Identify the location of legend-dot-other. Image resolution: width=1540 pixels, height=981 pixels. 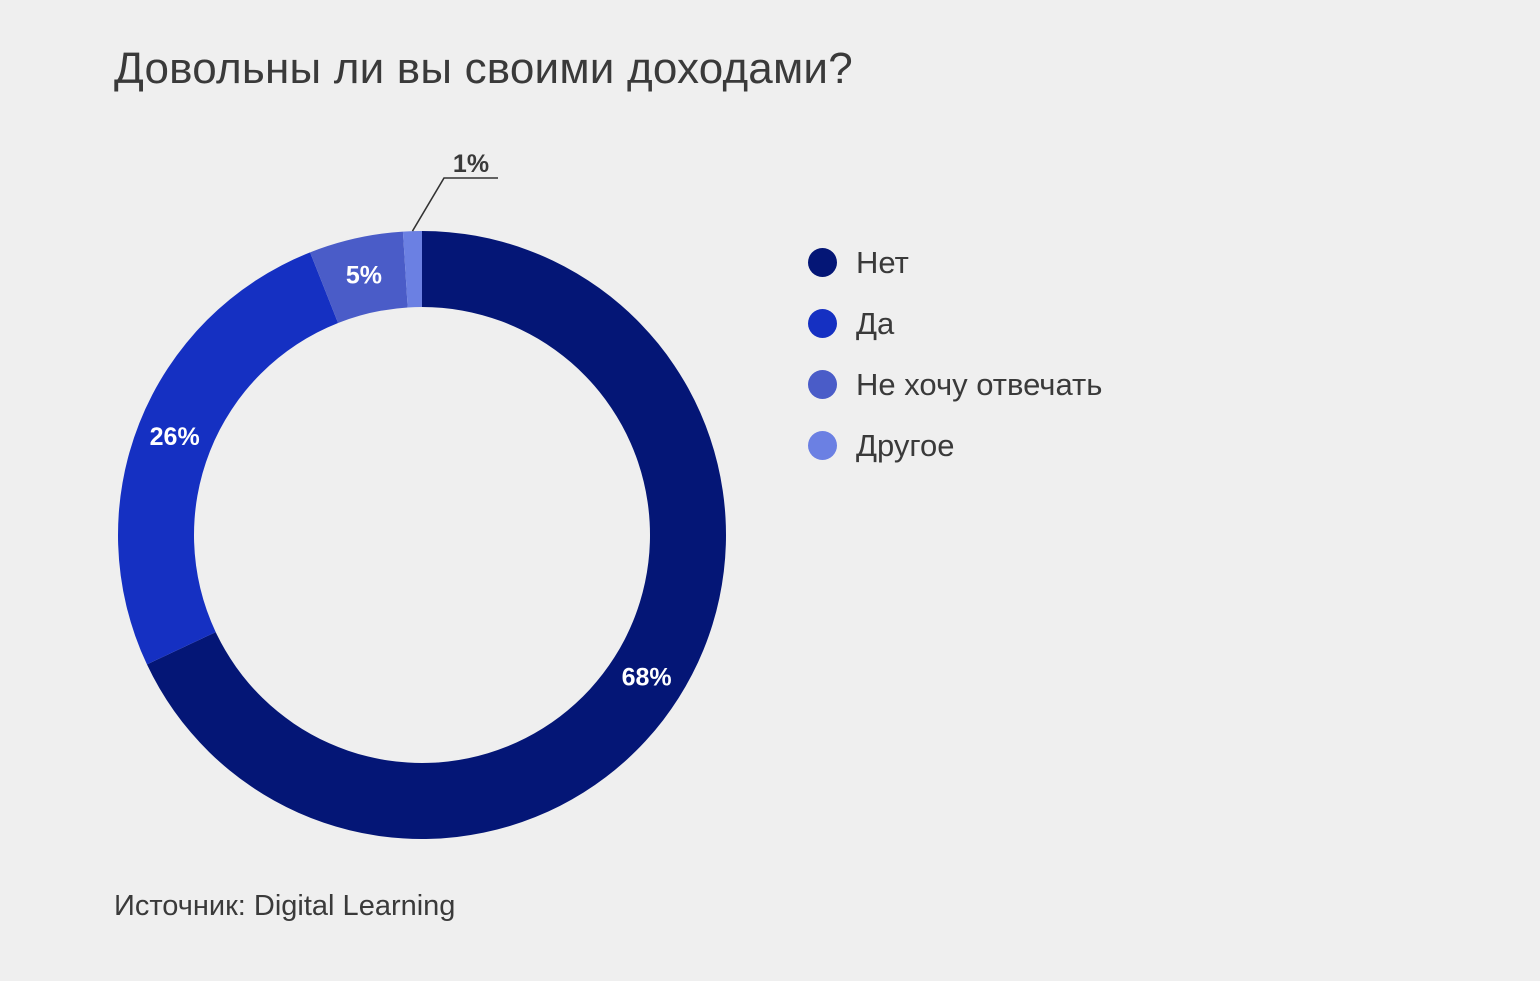
(822, 445).